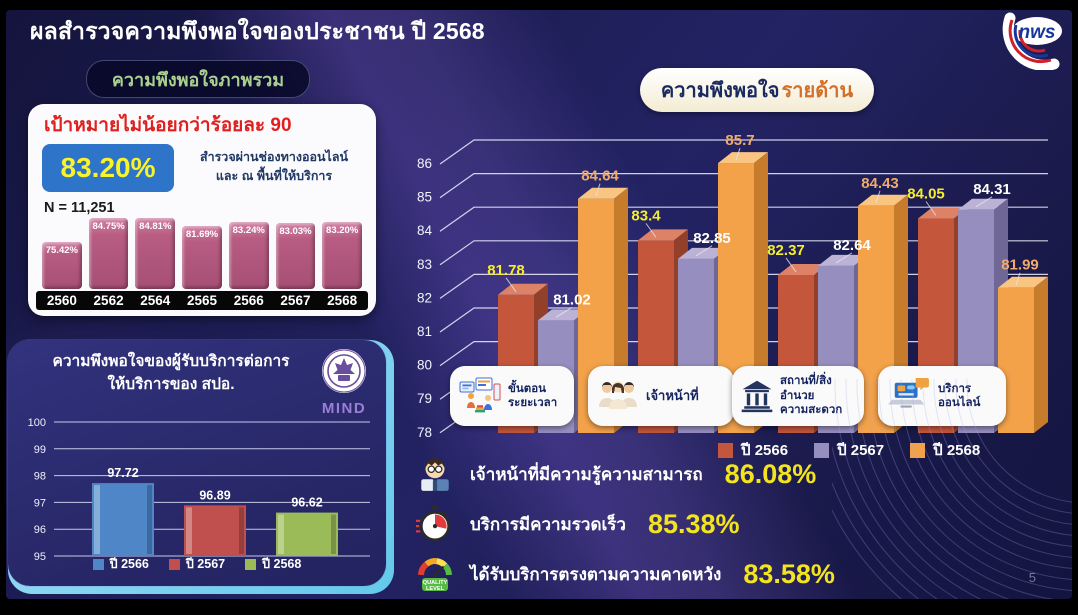  Describe the element at coordinates (306, 503) in the screenshot. I see `svg-text: 96.62` at that location.